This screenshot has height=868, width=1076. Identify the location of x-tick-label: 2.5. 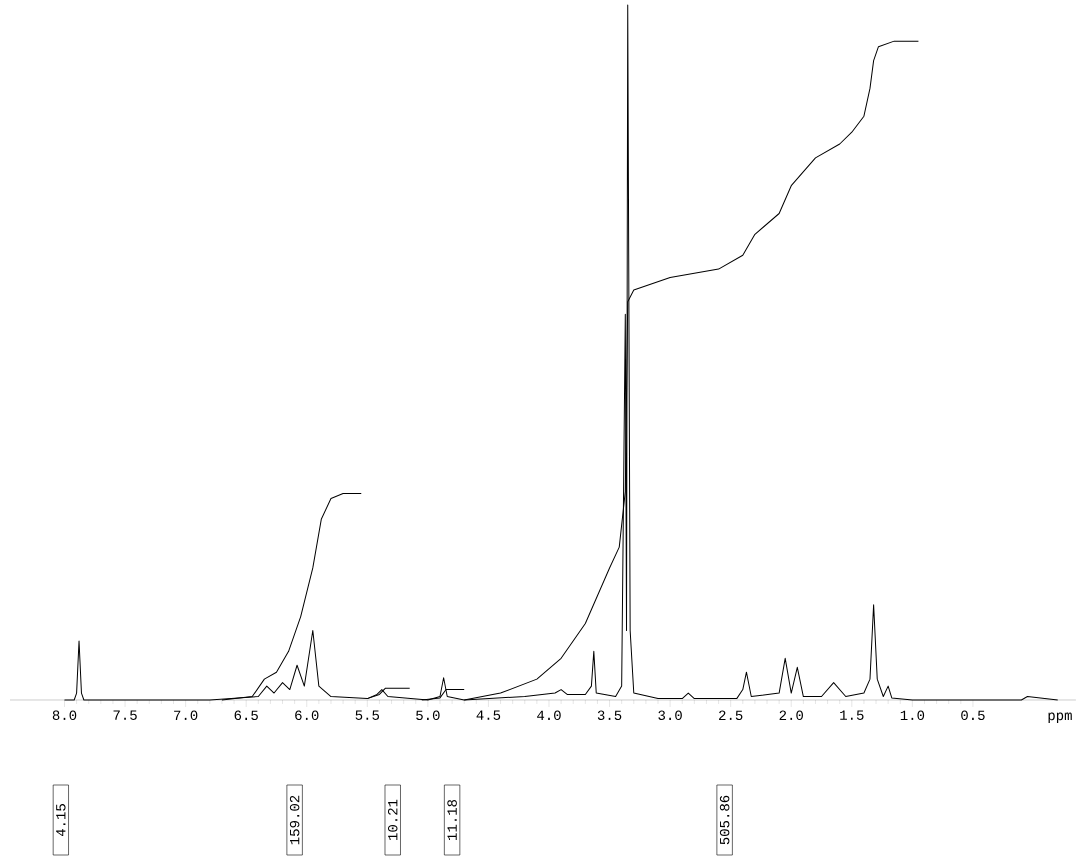
(731, 715).